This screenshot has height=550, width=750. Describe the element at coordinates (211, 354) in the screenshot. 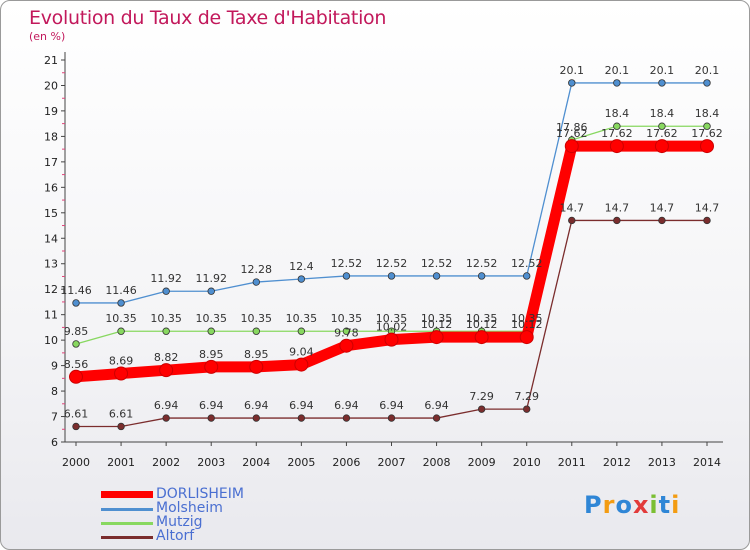

I see `data-label: 8.95` at that location.